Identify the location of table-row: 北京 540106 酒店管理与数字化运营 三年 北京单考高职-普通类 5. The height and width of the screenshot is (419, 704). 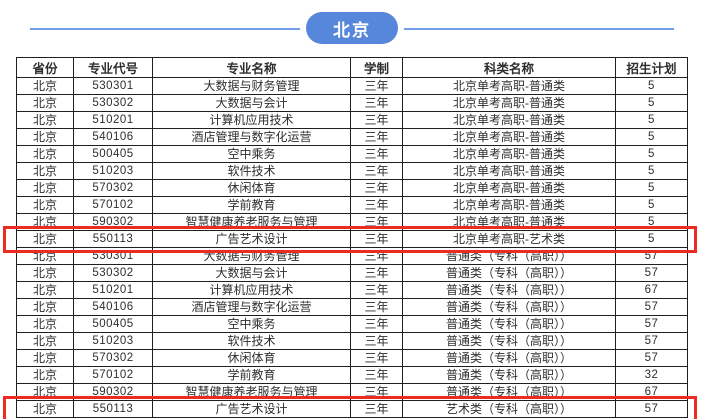
(352, 137).